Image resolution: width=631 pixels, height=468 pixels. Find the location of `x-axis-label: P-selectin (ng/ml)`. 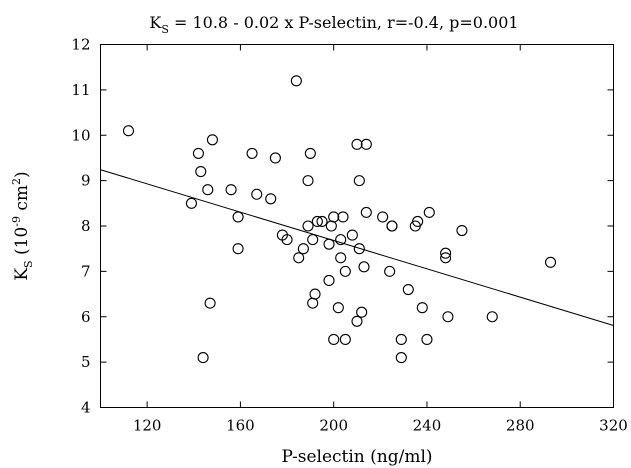

x-axis-label: P-selectin (ng/ml) is located at coordinates (356, 457).